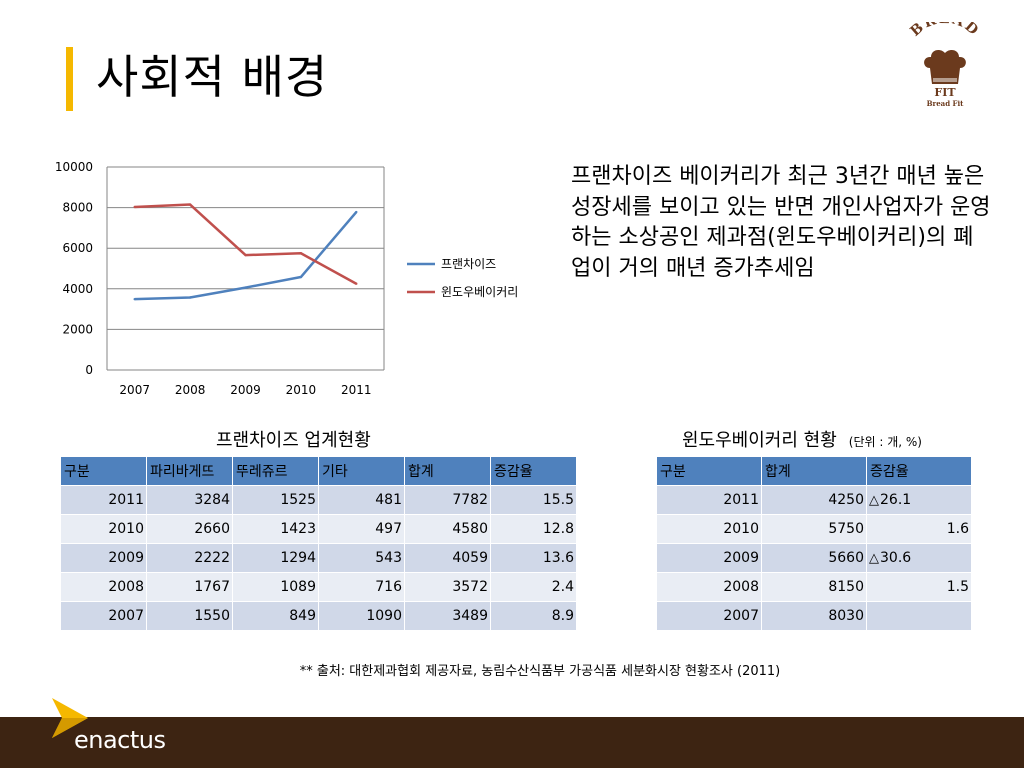  Describe the element at coordinates (275, 587) in the screenshot. I see `table-cell: 1089` at that location.